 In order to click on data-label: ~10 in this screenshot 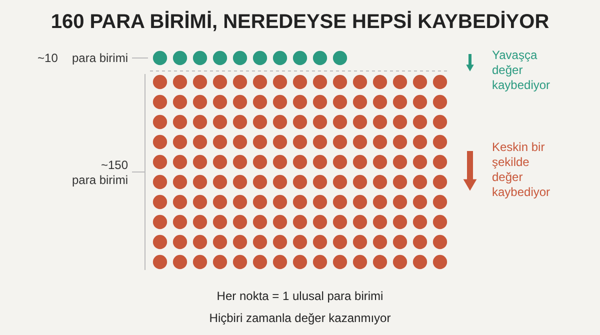, I will do `click(48, 58)`.